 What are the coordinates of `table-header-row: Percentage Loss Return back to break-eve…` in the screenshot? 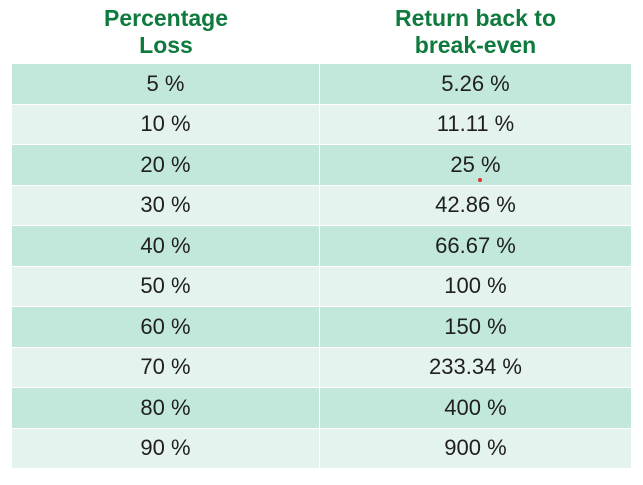 It's located at (321, 32).